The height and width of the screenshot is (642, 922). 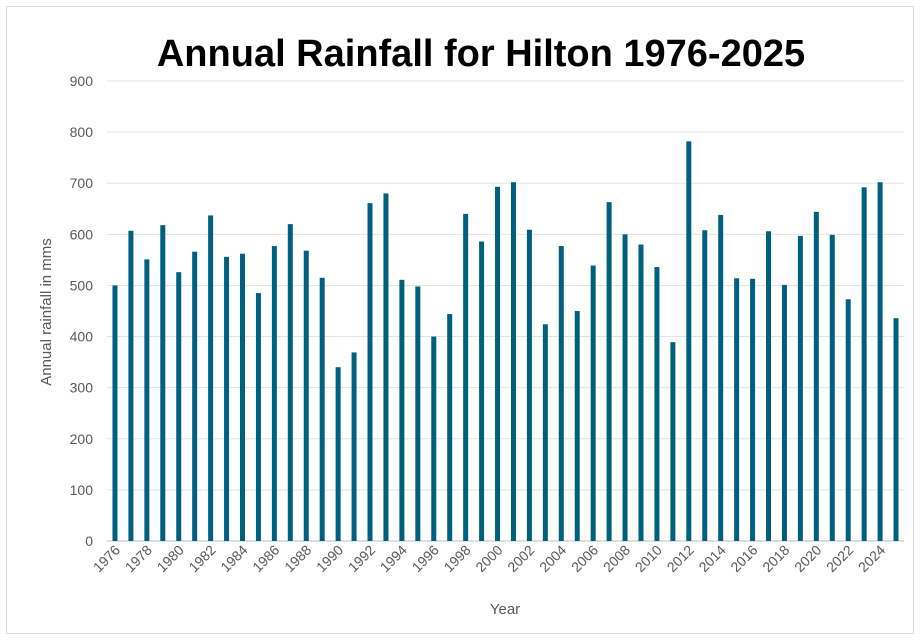 I want to click on bar-2006, so click(x=593, y=403).